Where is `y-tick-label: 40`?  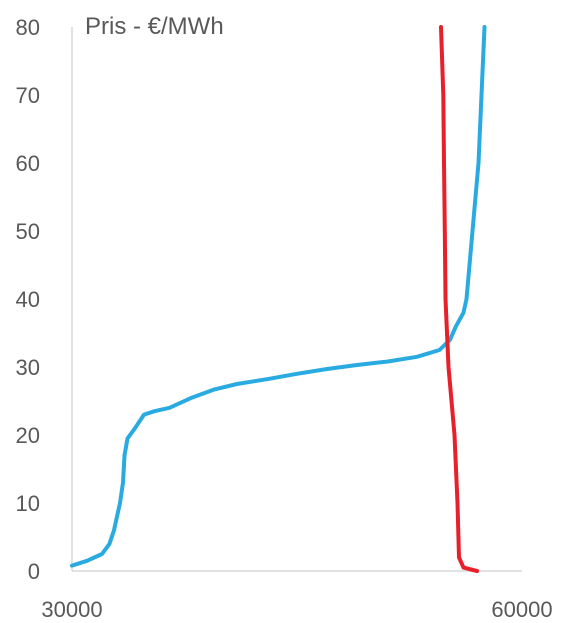 y-tick-label: 40 is located at coordinates (28, 299).